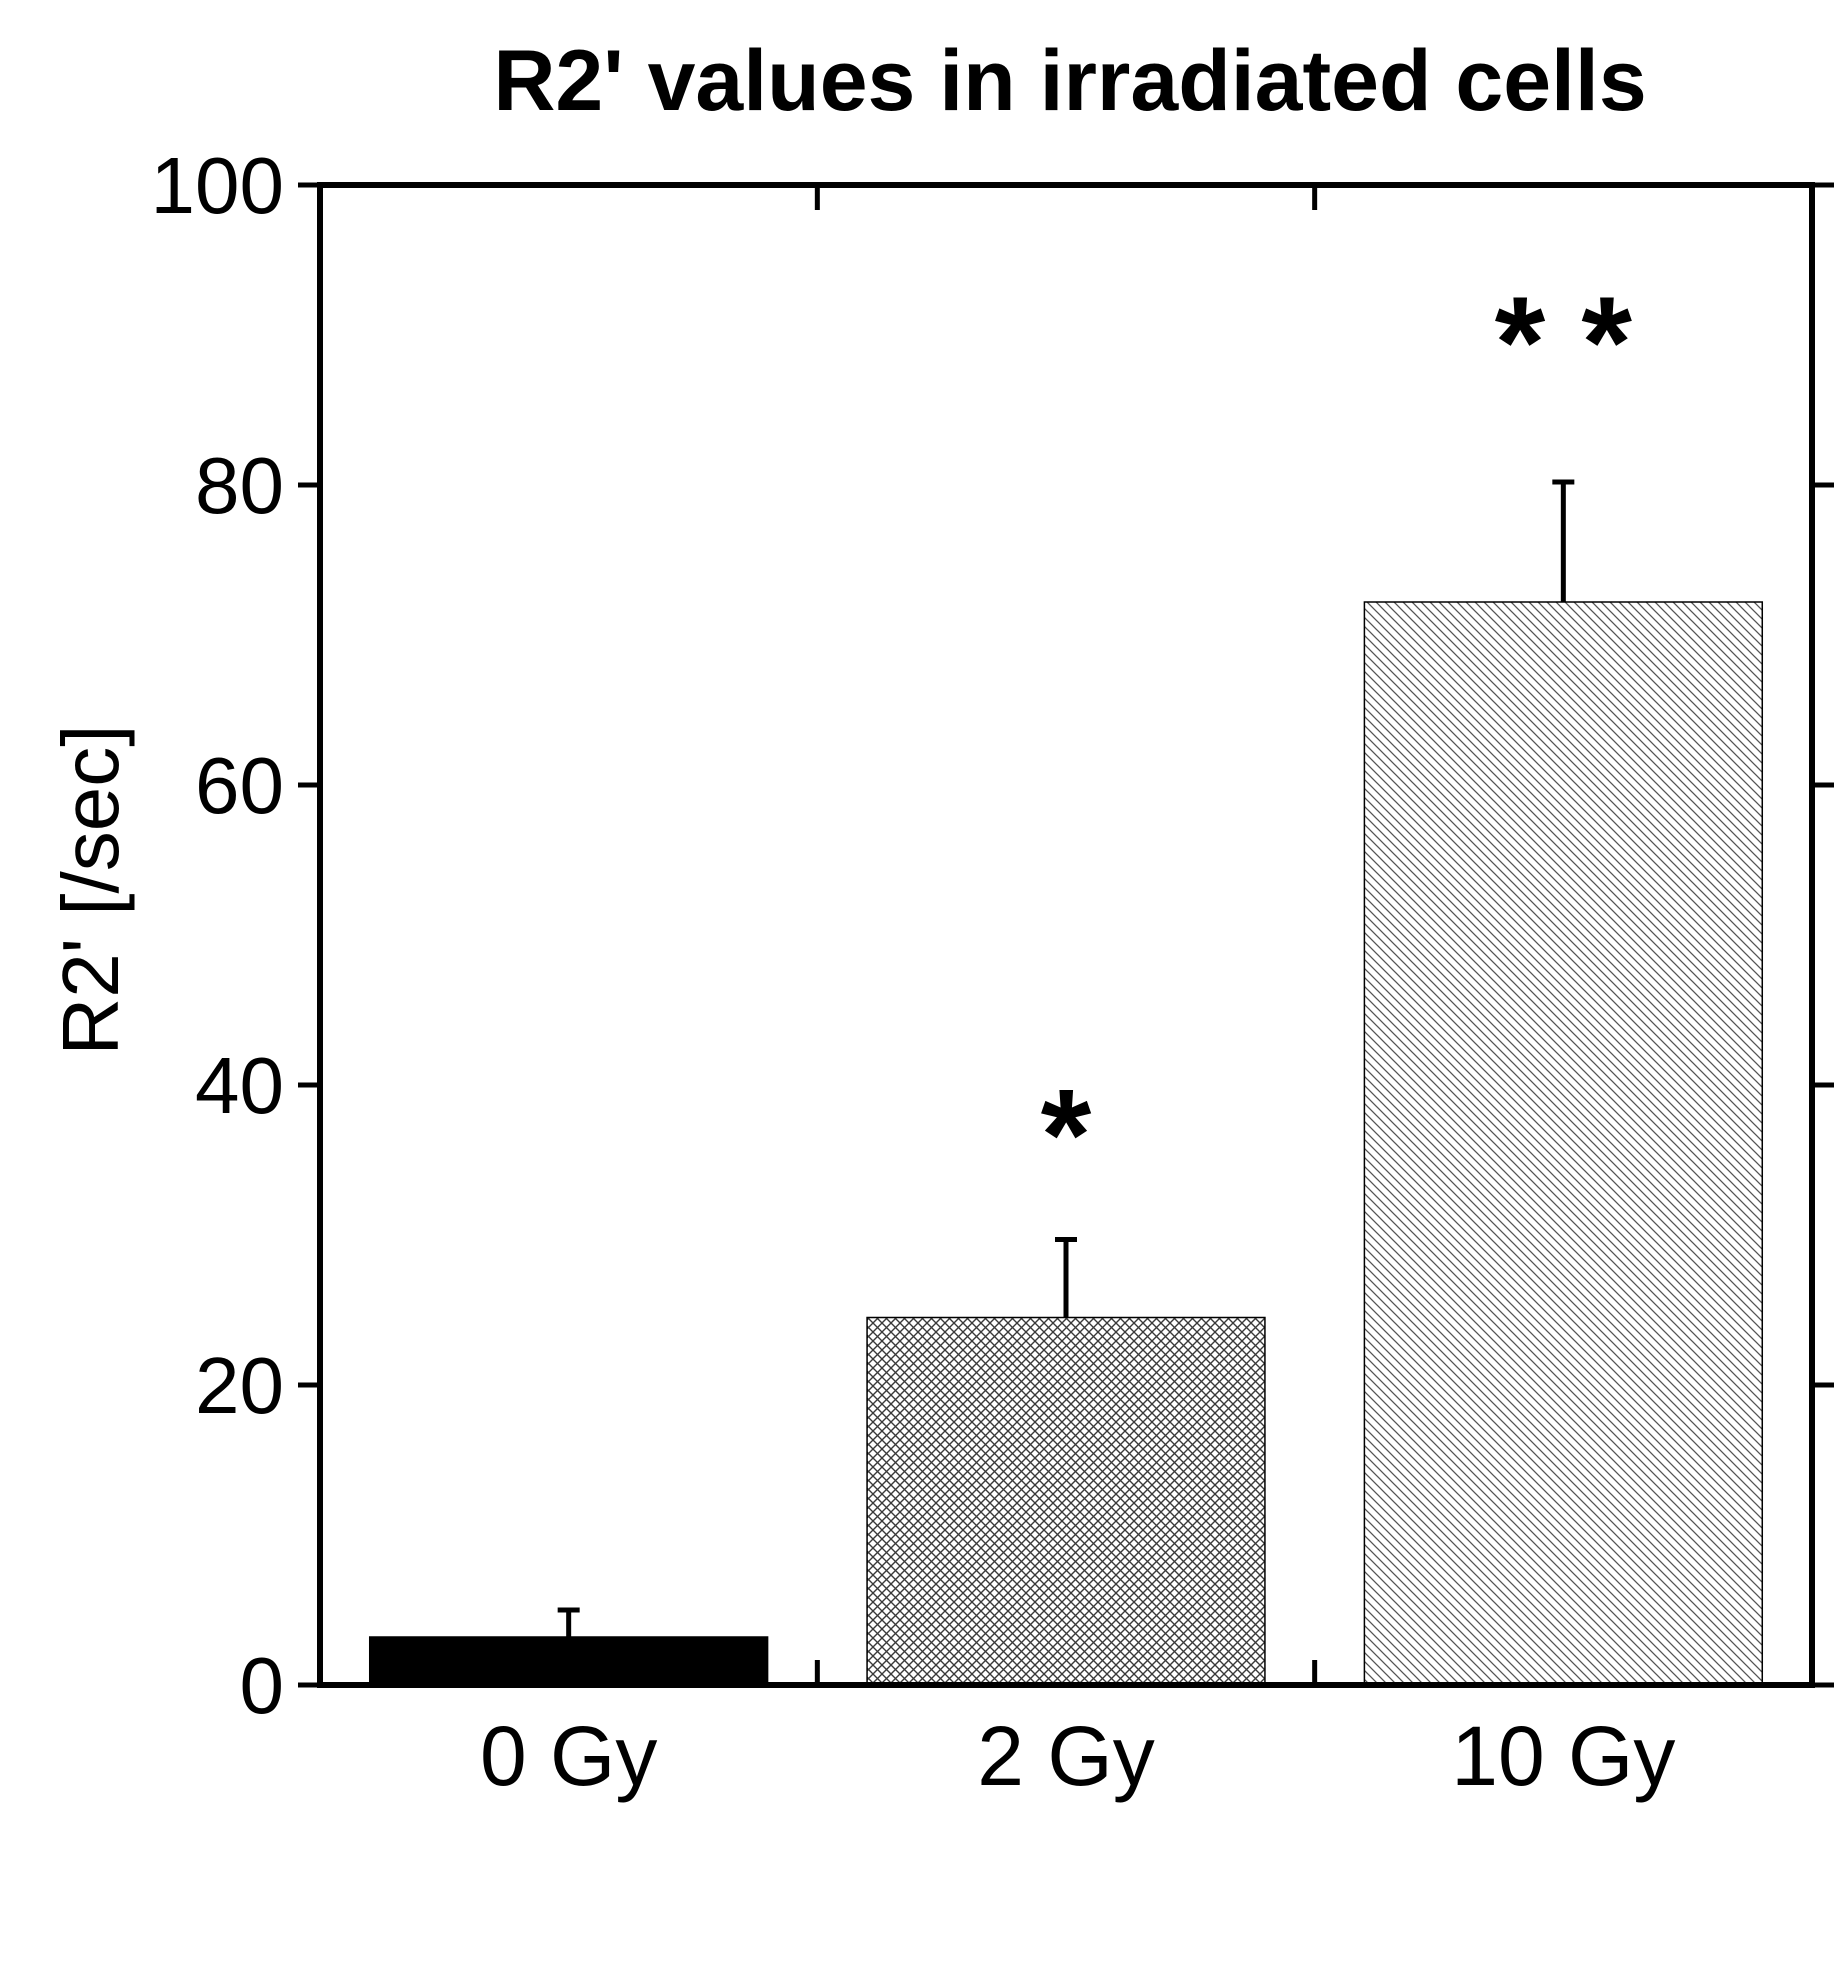  What do you see at coordinates (1564, 342) in the screenshot?
I see `significance-mark-2: * *` at bounding box center [1564, 342].